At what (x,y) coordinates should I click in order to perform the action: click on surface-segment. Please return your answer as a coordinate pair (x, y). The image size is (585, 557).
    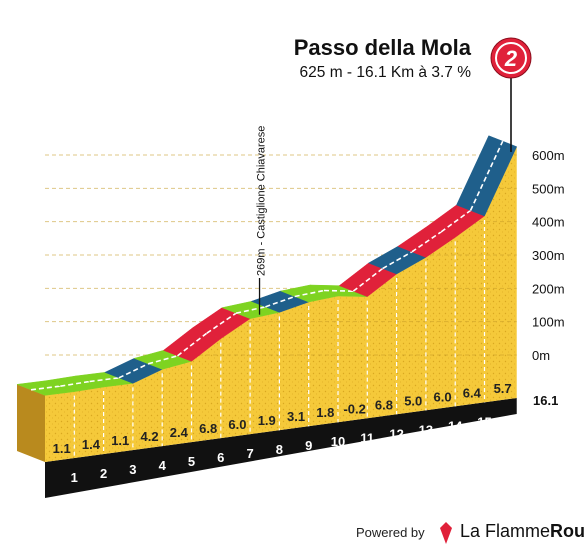
    Looking at the image, I should click on (487, 176).